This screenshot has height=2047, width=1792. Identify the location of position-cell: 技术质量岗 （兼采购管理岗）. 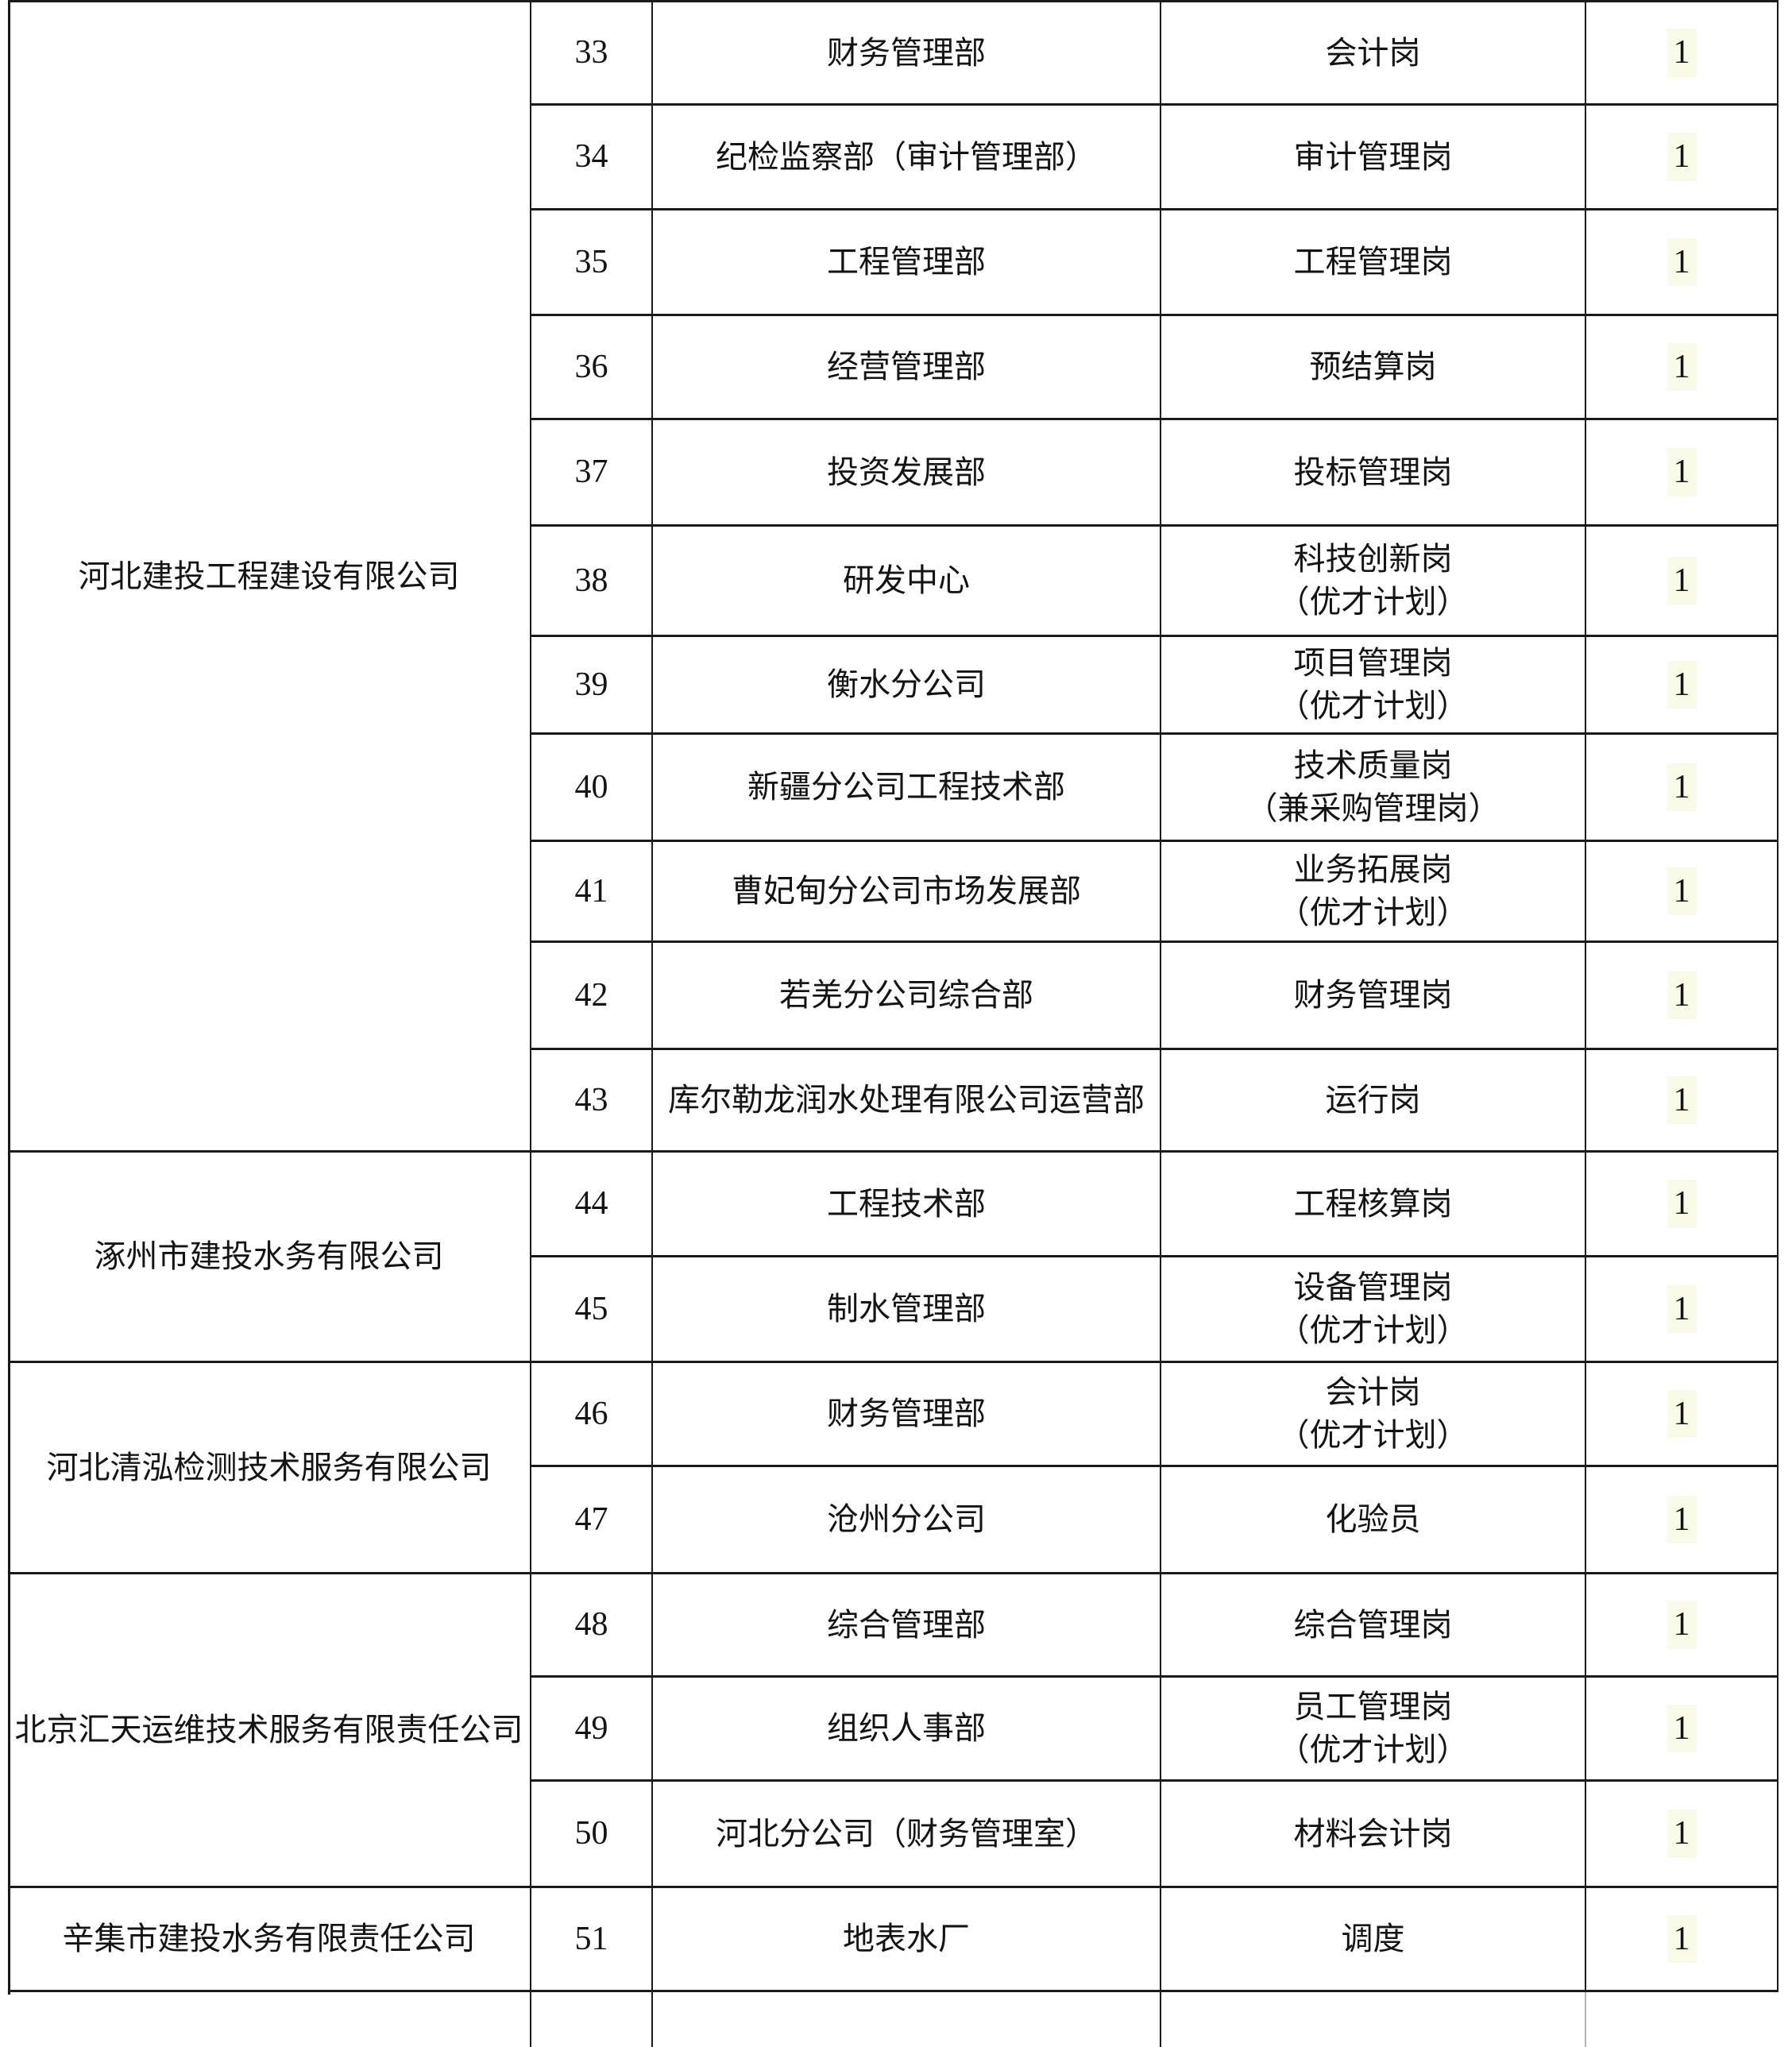
(1373, 788).